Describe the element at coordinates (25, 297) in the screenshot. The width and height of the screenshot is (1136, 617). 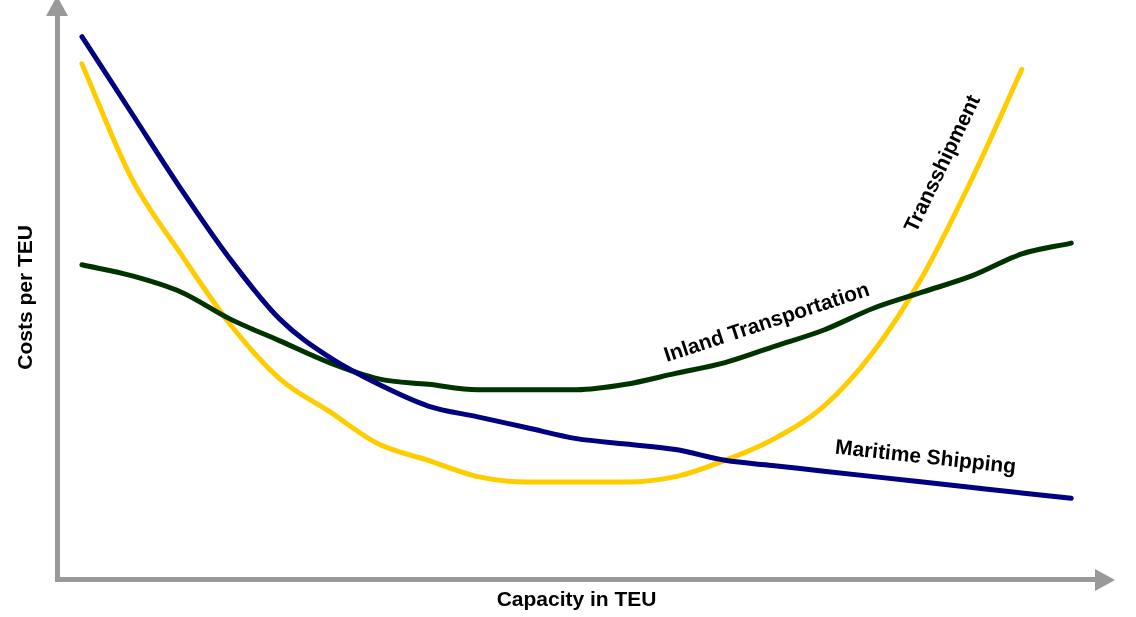
I see `y-axis-title: Costs per TEU` at that location.